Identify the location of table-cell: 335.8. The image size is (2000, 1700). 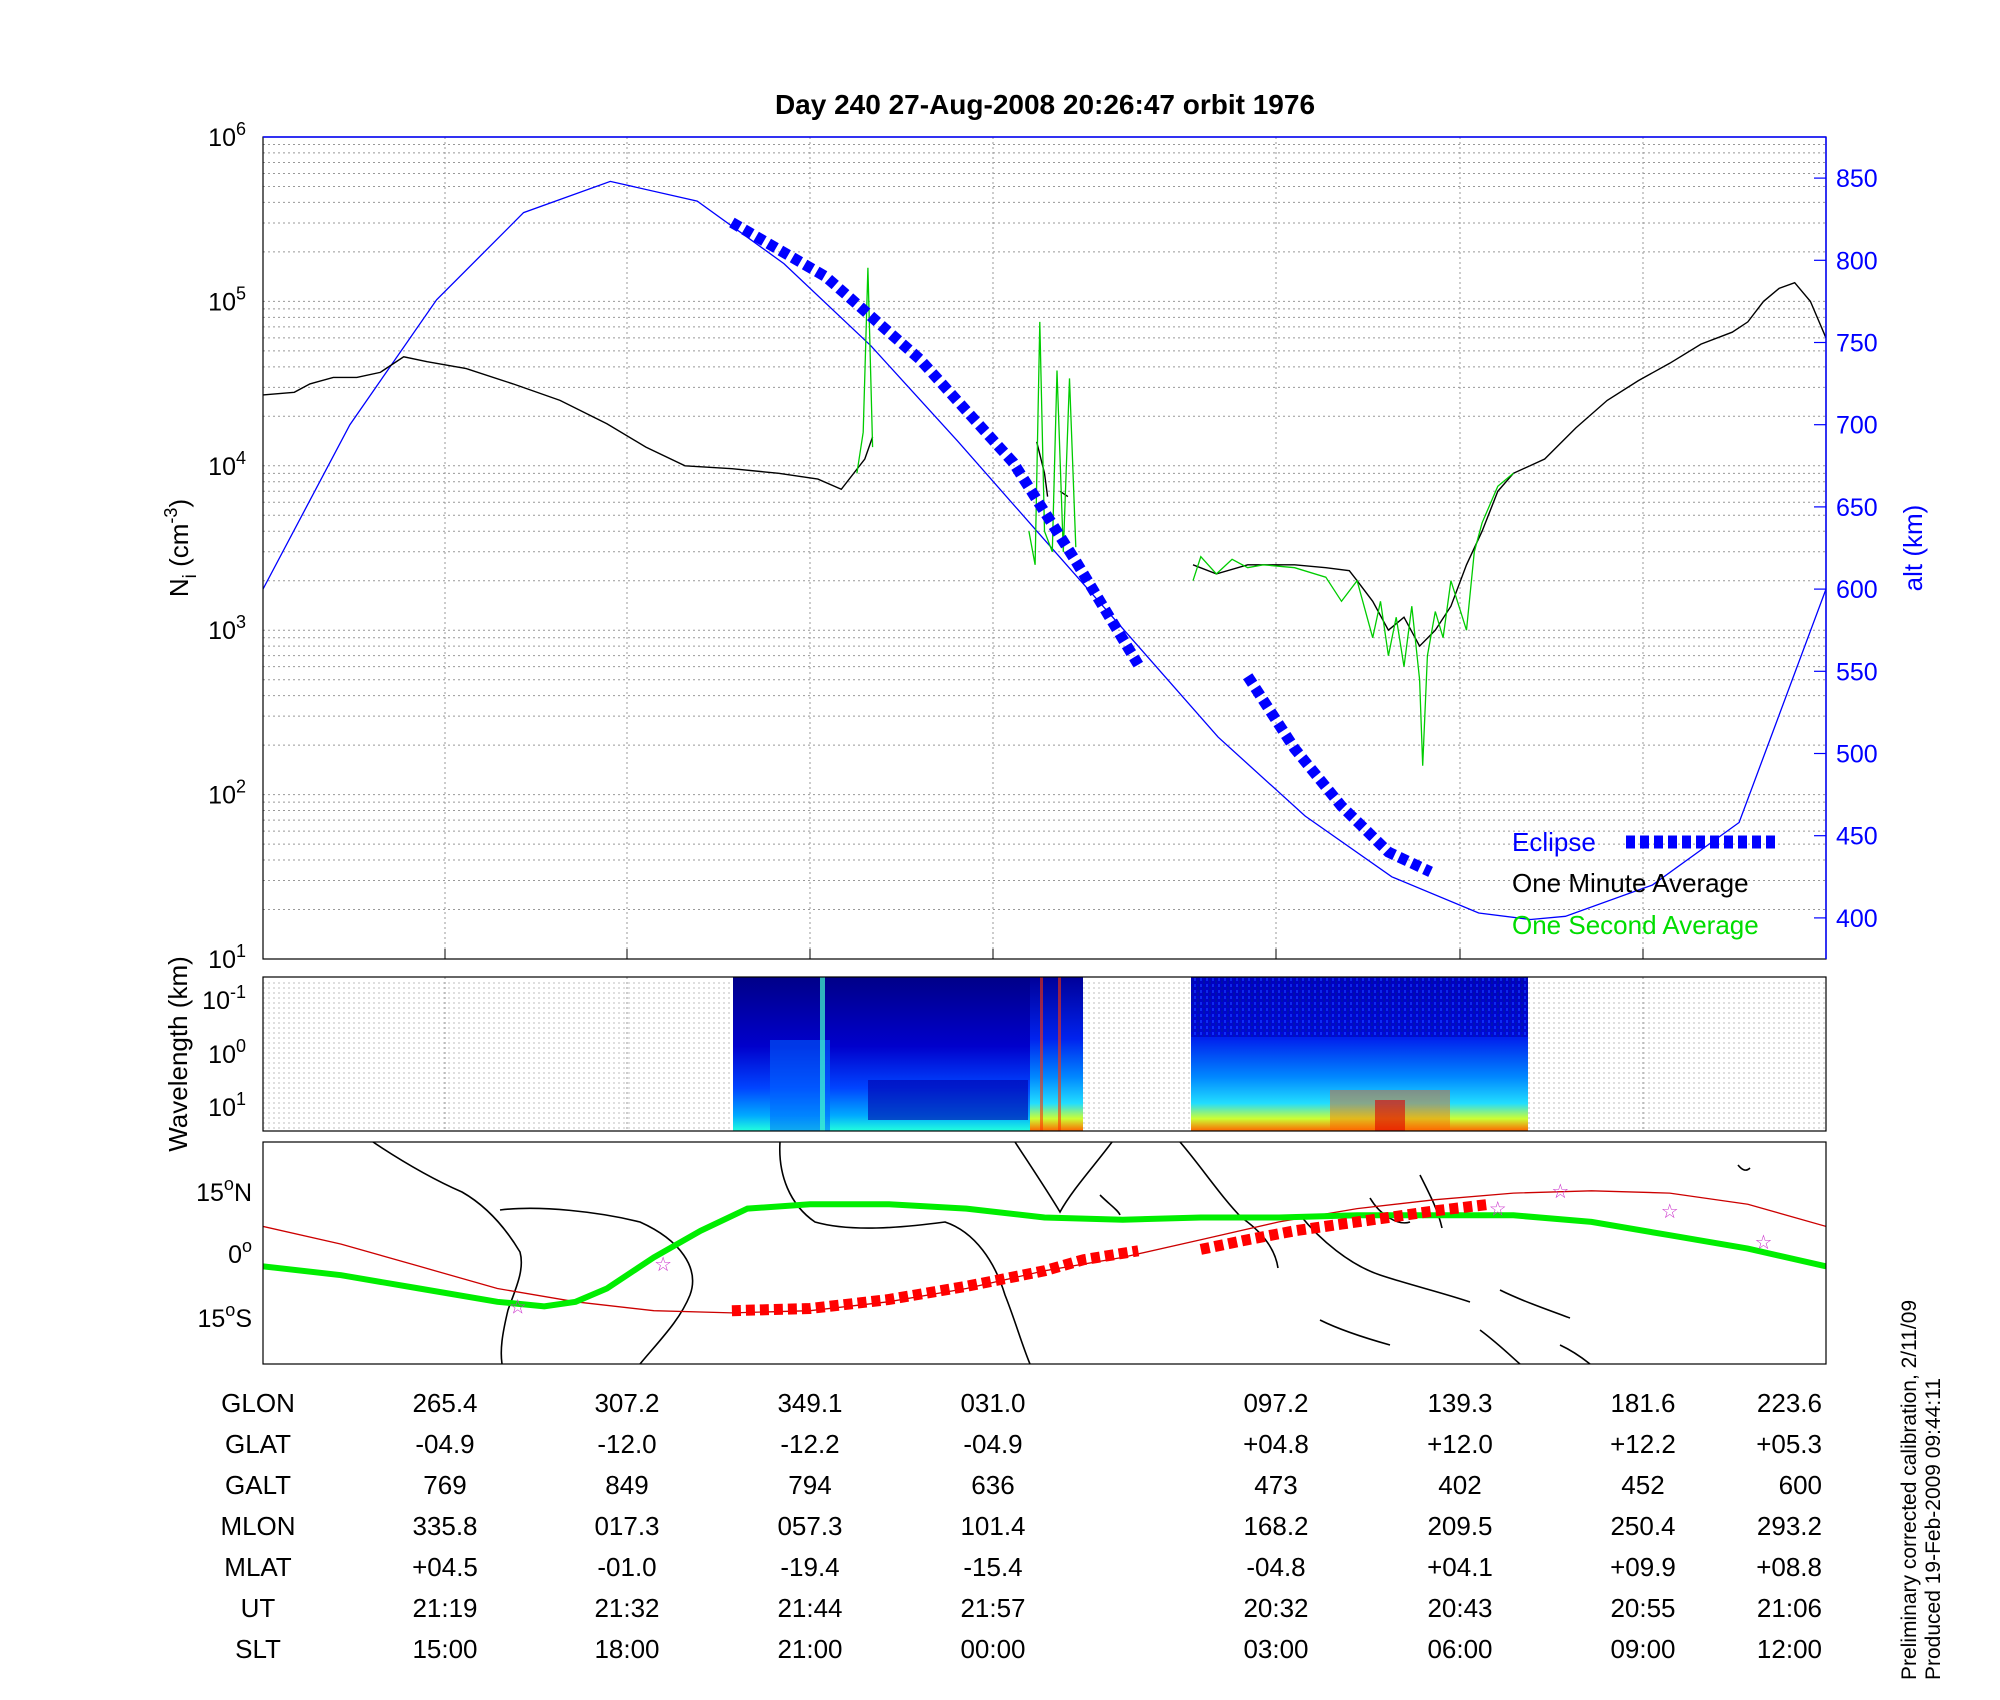
(444, 1526).